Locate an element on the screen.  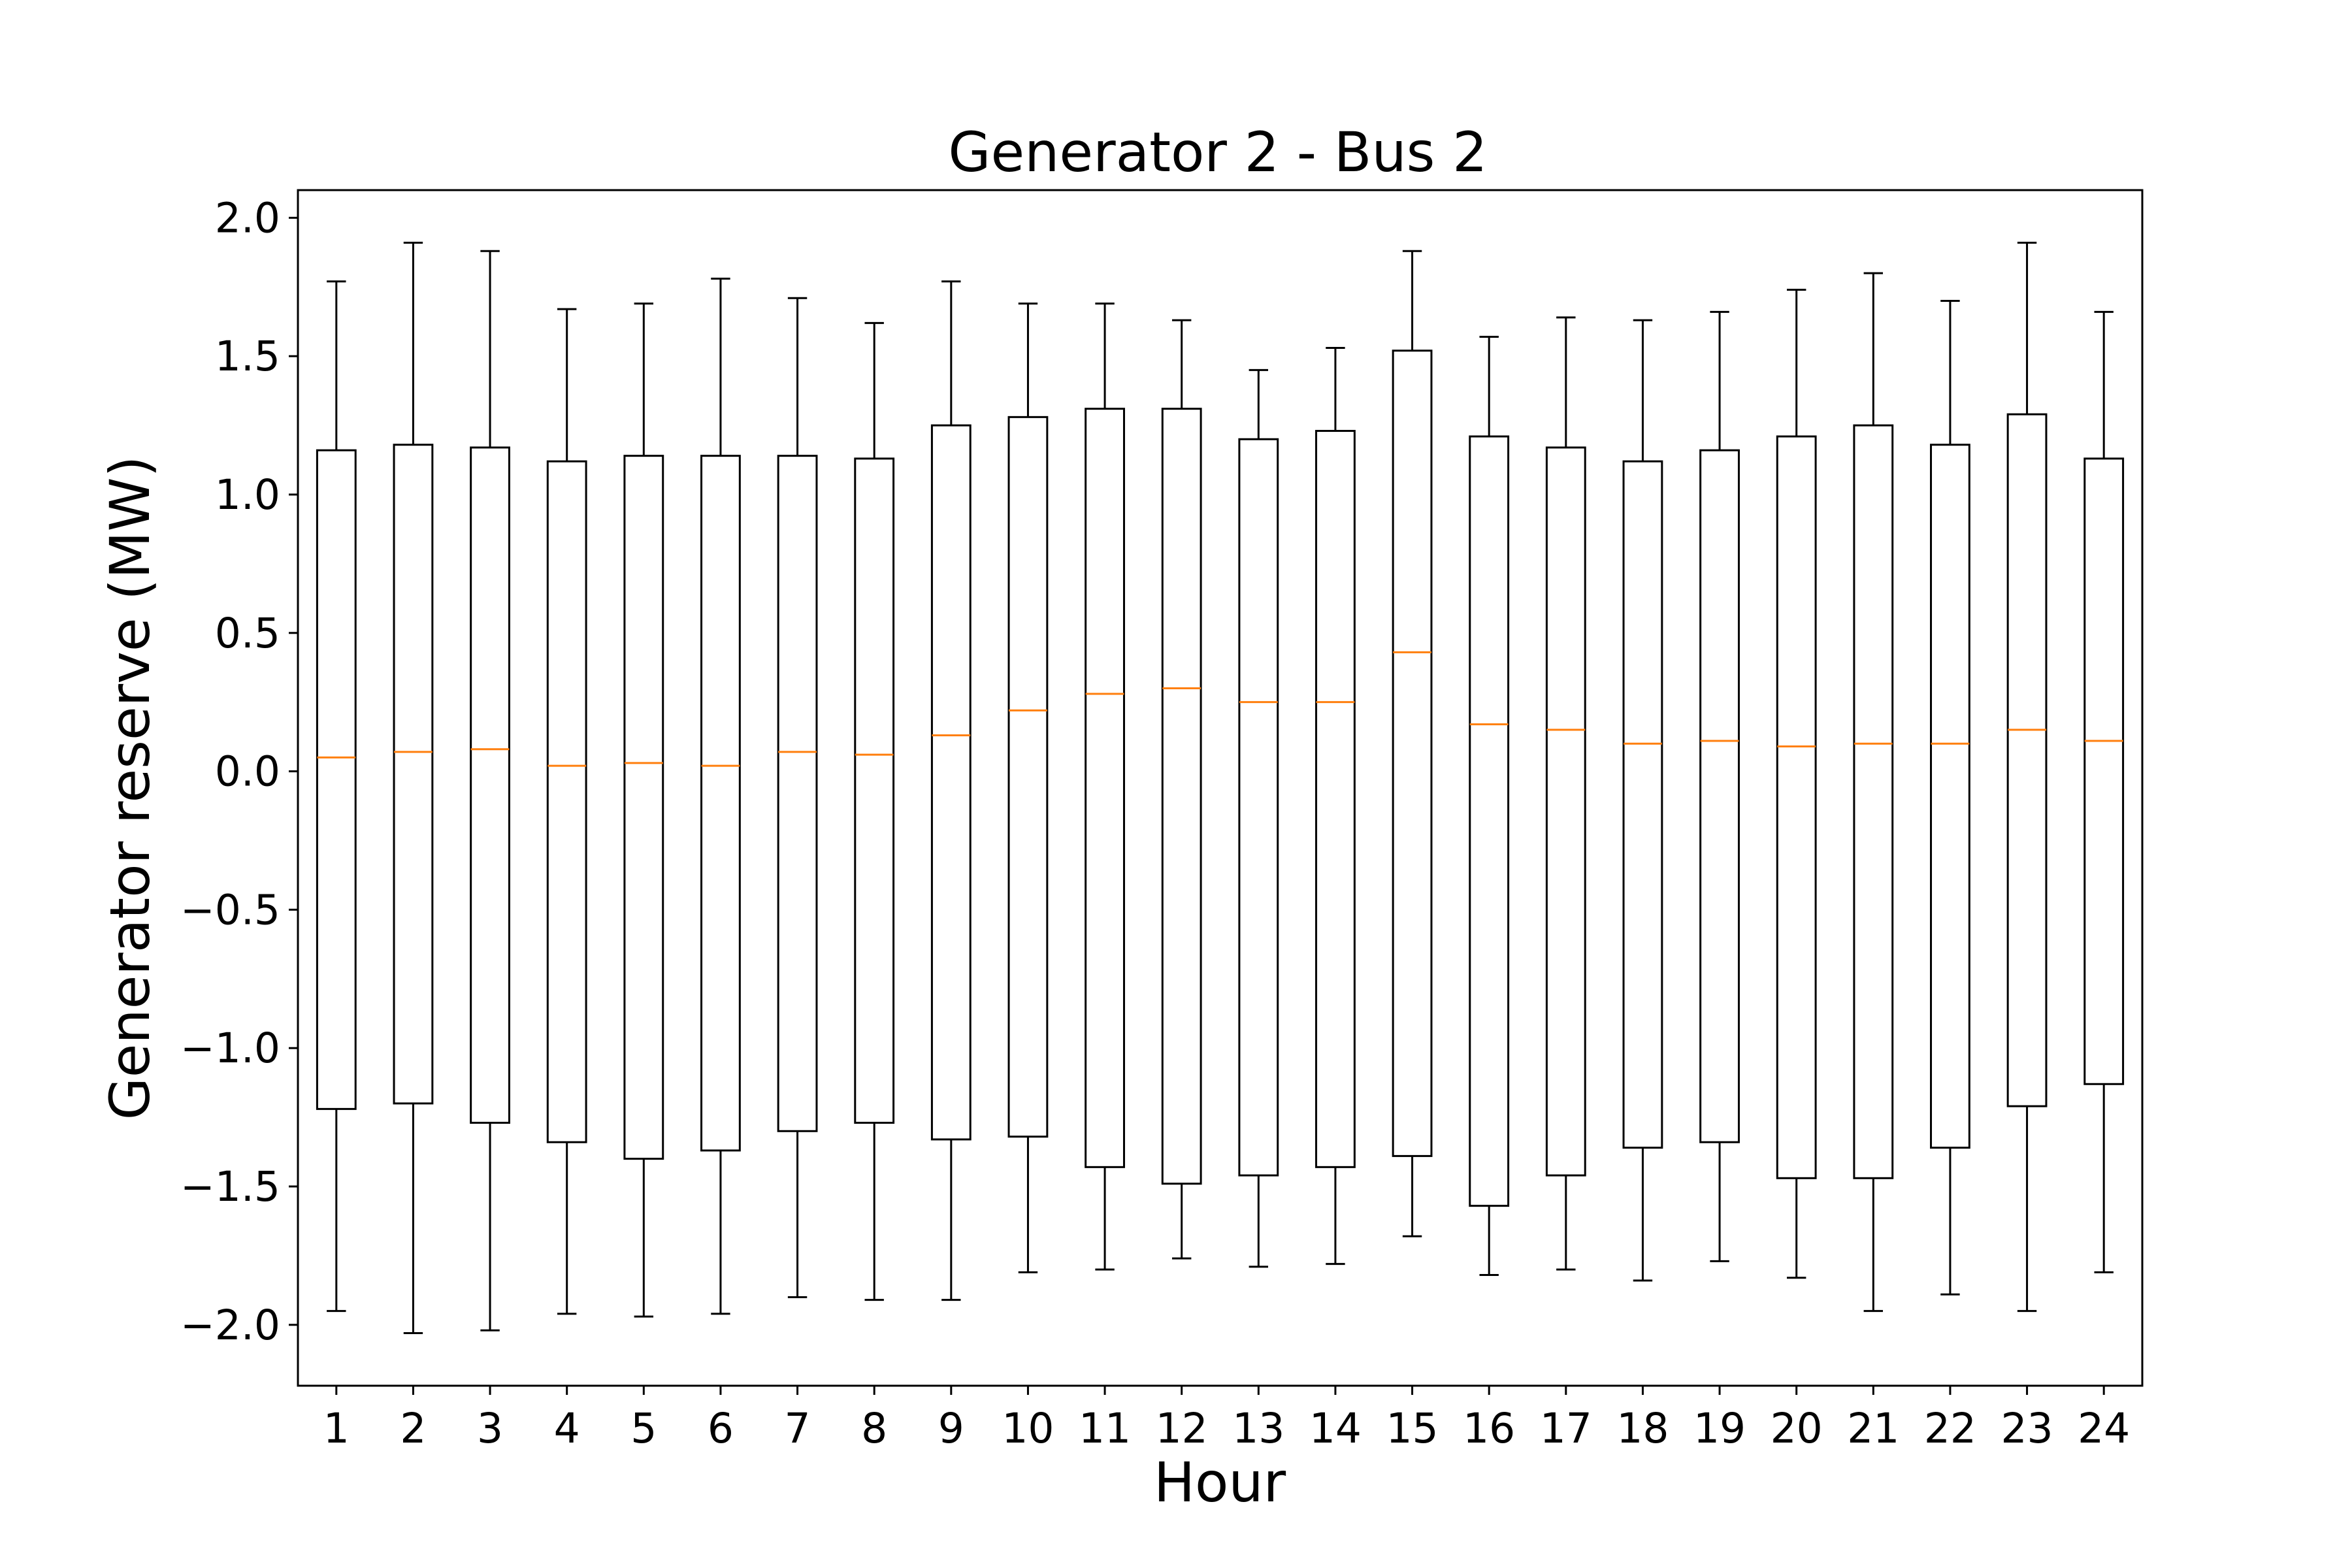
x-tick-label: 16 is located at coordinates (1489, 1428).